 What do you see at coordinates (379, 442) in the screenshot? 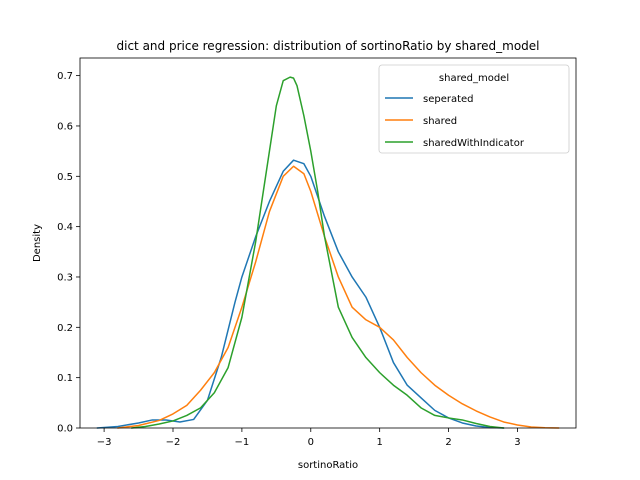
I see `x-tick-label: 1` at bounding box center [379, 442].